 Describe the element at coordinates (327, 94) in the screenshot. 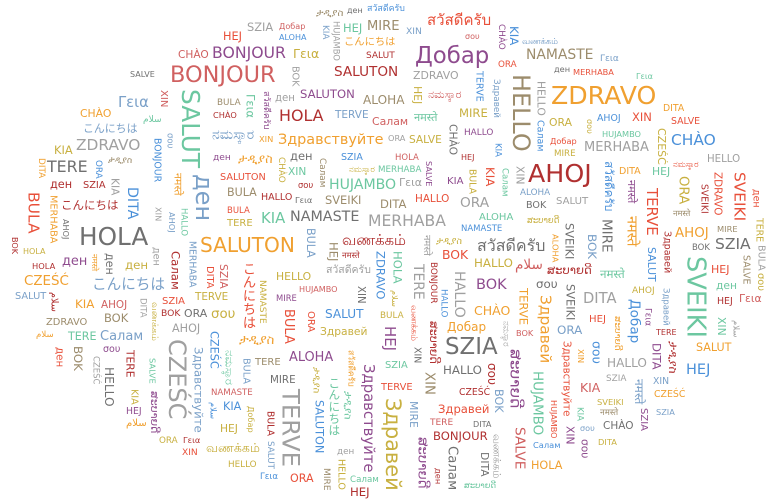

I see `word: SALUTON` at that location.